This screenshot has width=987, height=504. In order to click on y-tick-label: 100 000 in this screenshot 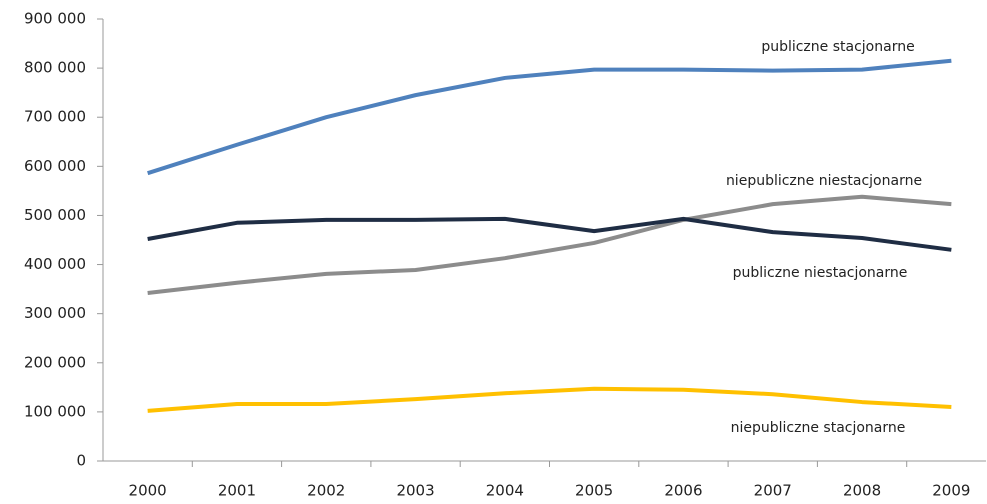, I will do `click(55, 411)`.